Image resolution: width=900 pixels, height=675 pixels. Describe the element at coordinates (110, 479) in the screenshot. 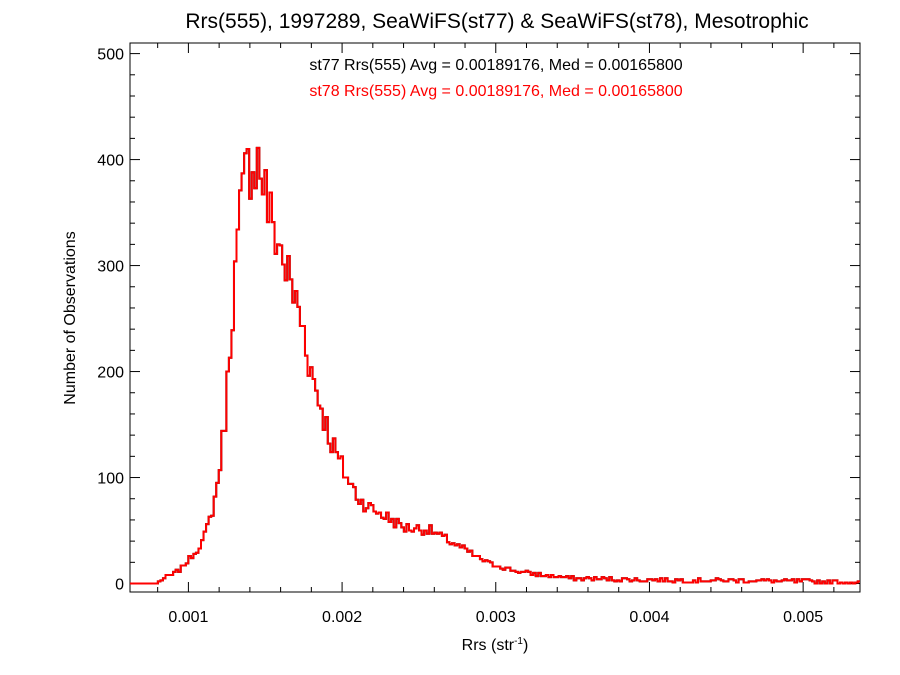

I see `y-tick-label: 100` at that location.